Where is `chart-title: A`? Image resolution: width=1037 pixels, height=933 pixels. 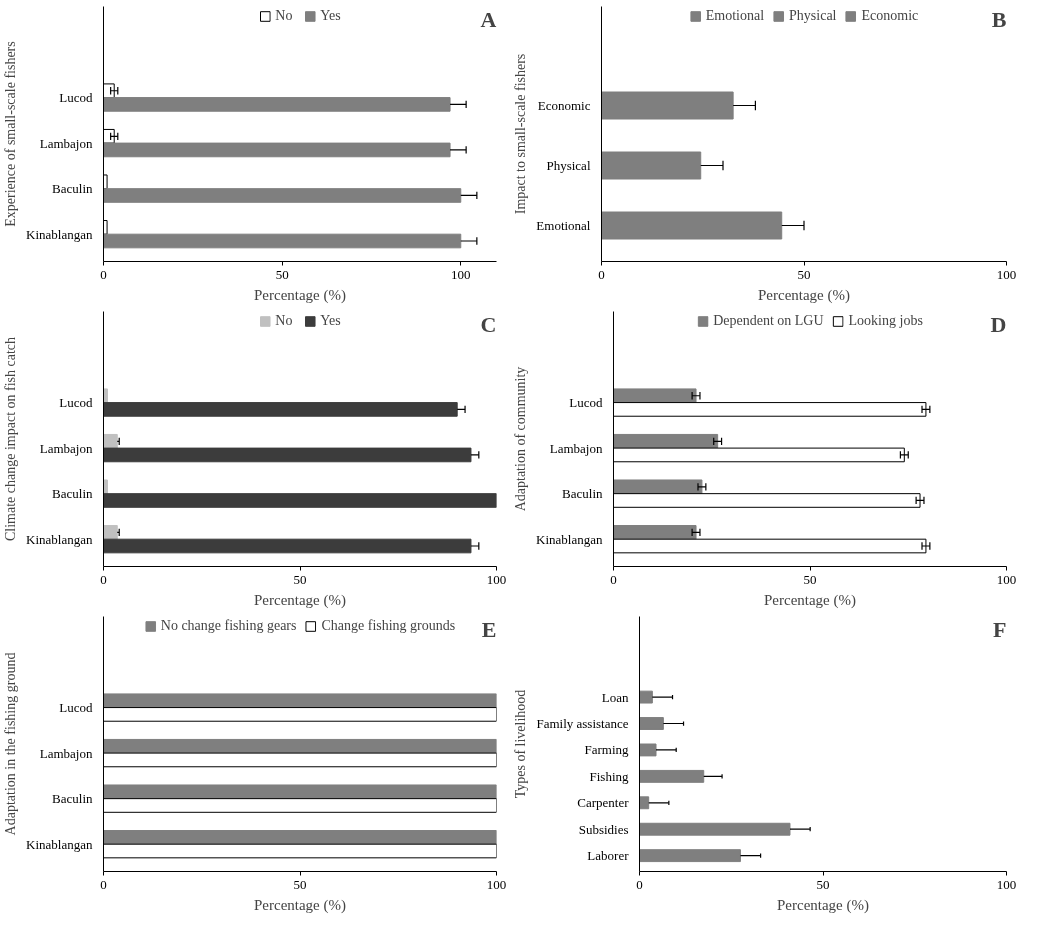
chart-title: A is located at coordinates (488, 19).